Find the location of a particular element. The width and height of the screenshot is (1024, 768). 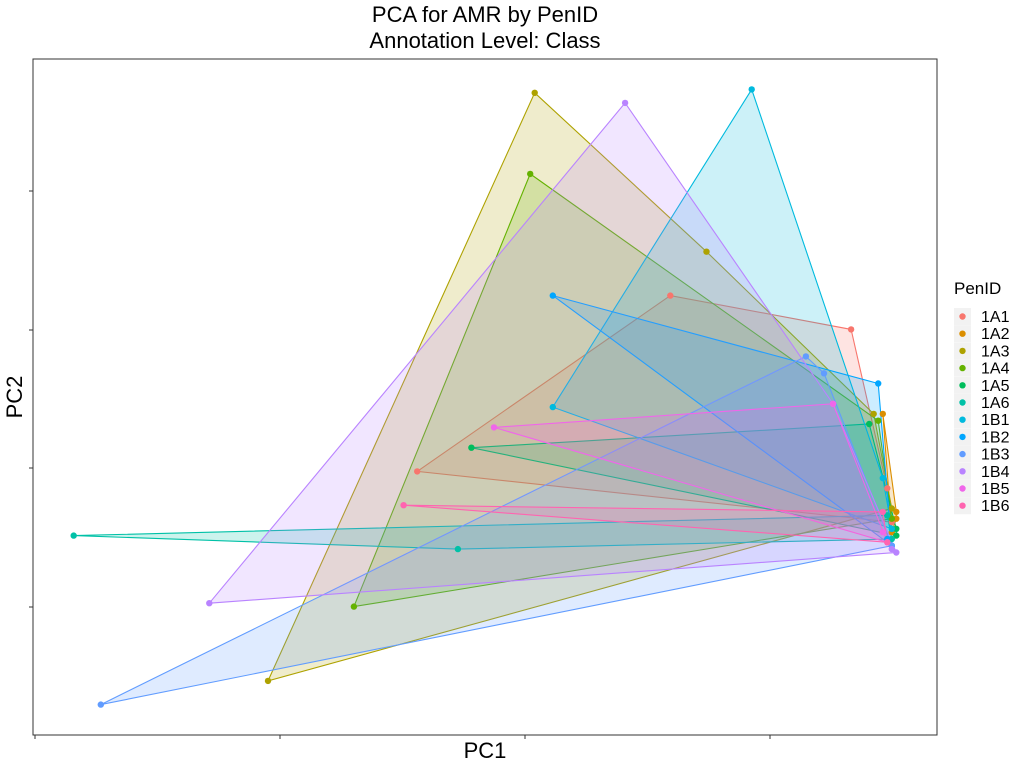

legend-label-1A1: 1A1 is located at coordinates (995, 317).